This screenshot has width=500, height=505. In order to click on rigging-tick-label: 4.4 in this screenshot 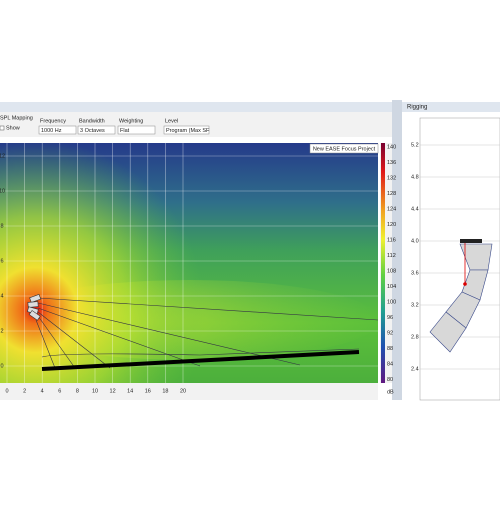, I will do `click(415, 209)`.